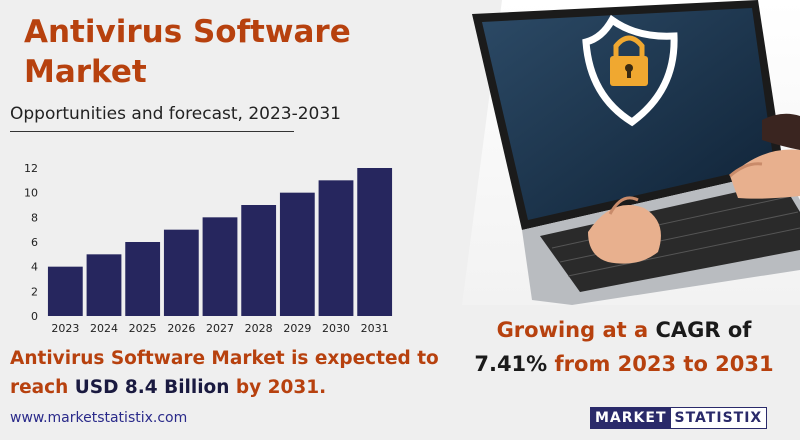  What do you see at coordinates (259, 260) in the screenshot?
I see `bar-2028` at bounding box center [259, 260].